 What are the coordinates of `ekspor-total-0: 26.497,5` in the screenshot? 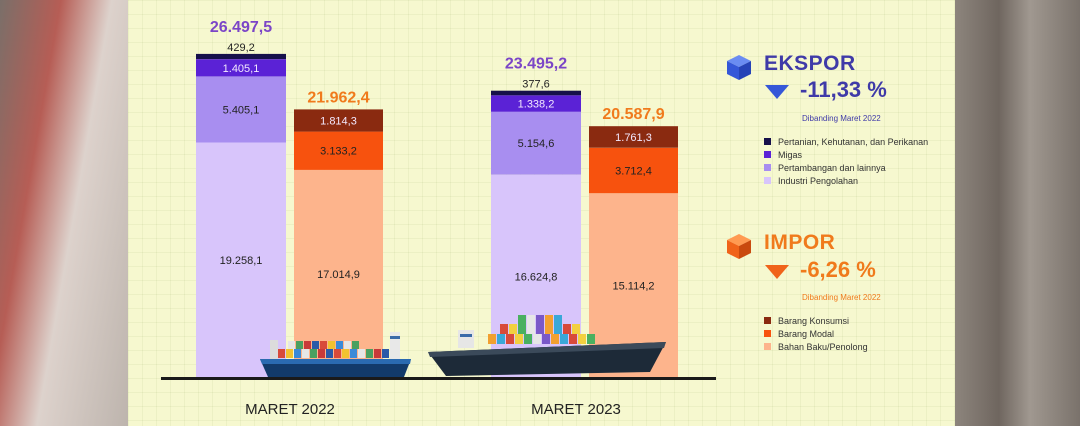 It's located at (241, 27).